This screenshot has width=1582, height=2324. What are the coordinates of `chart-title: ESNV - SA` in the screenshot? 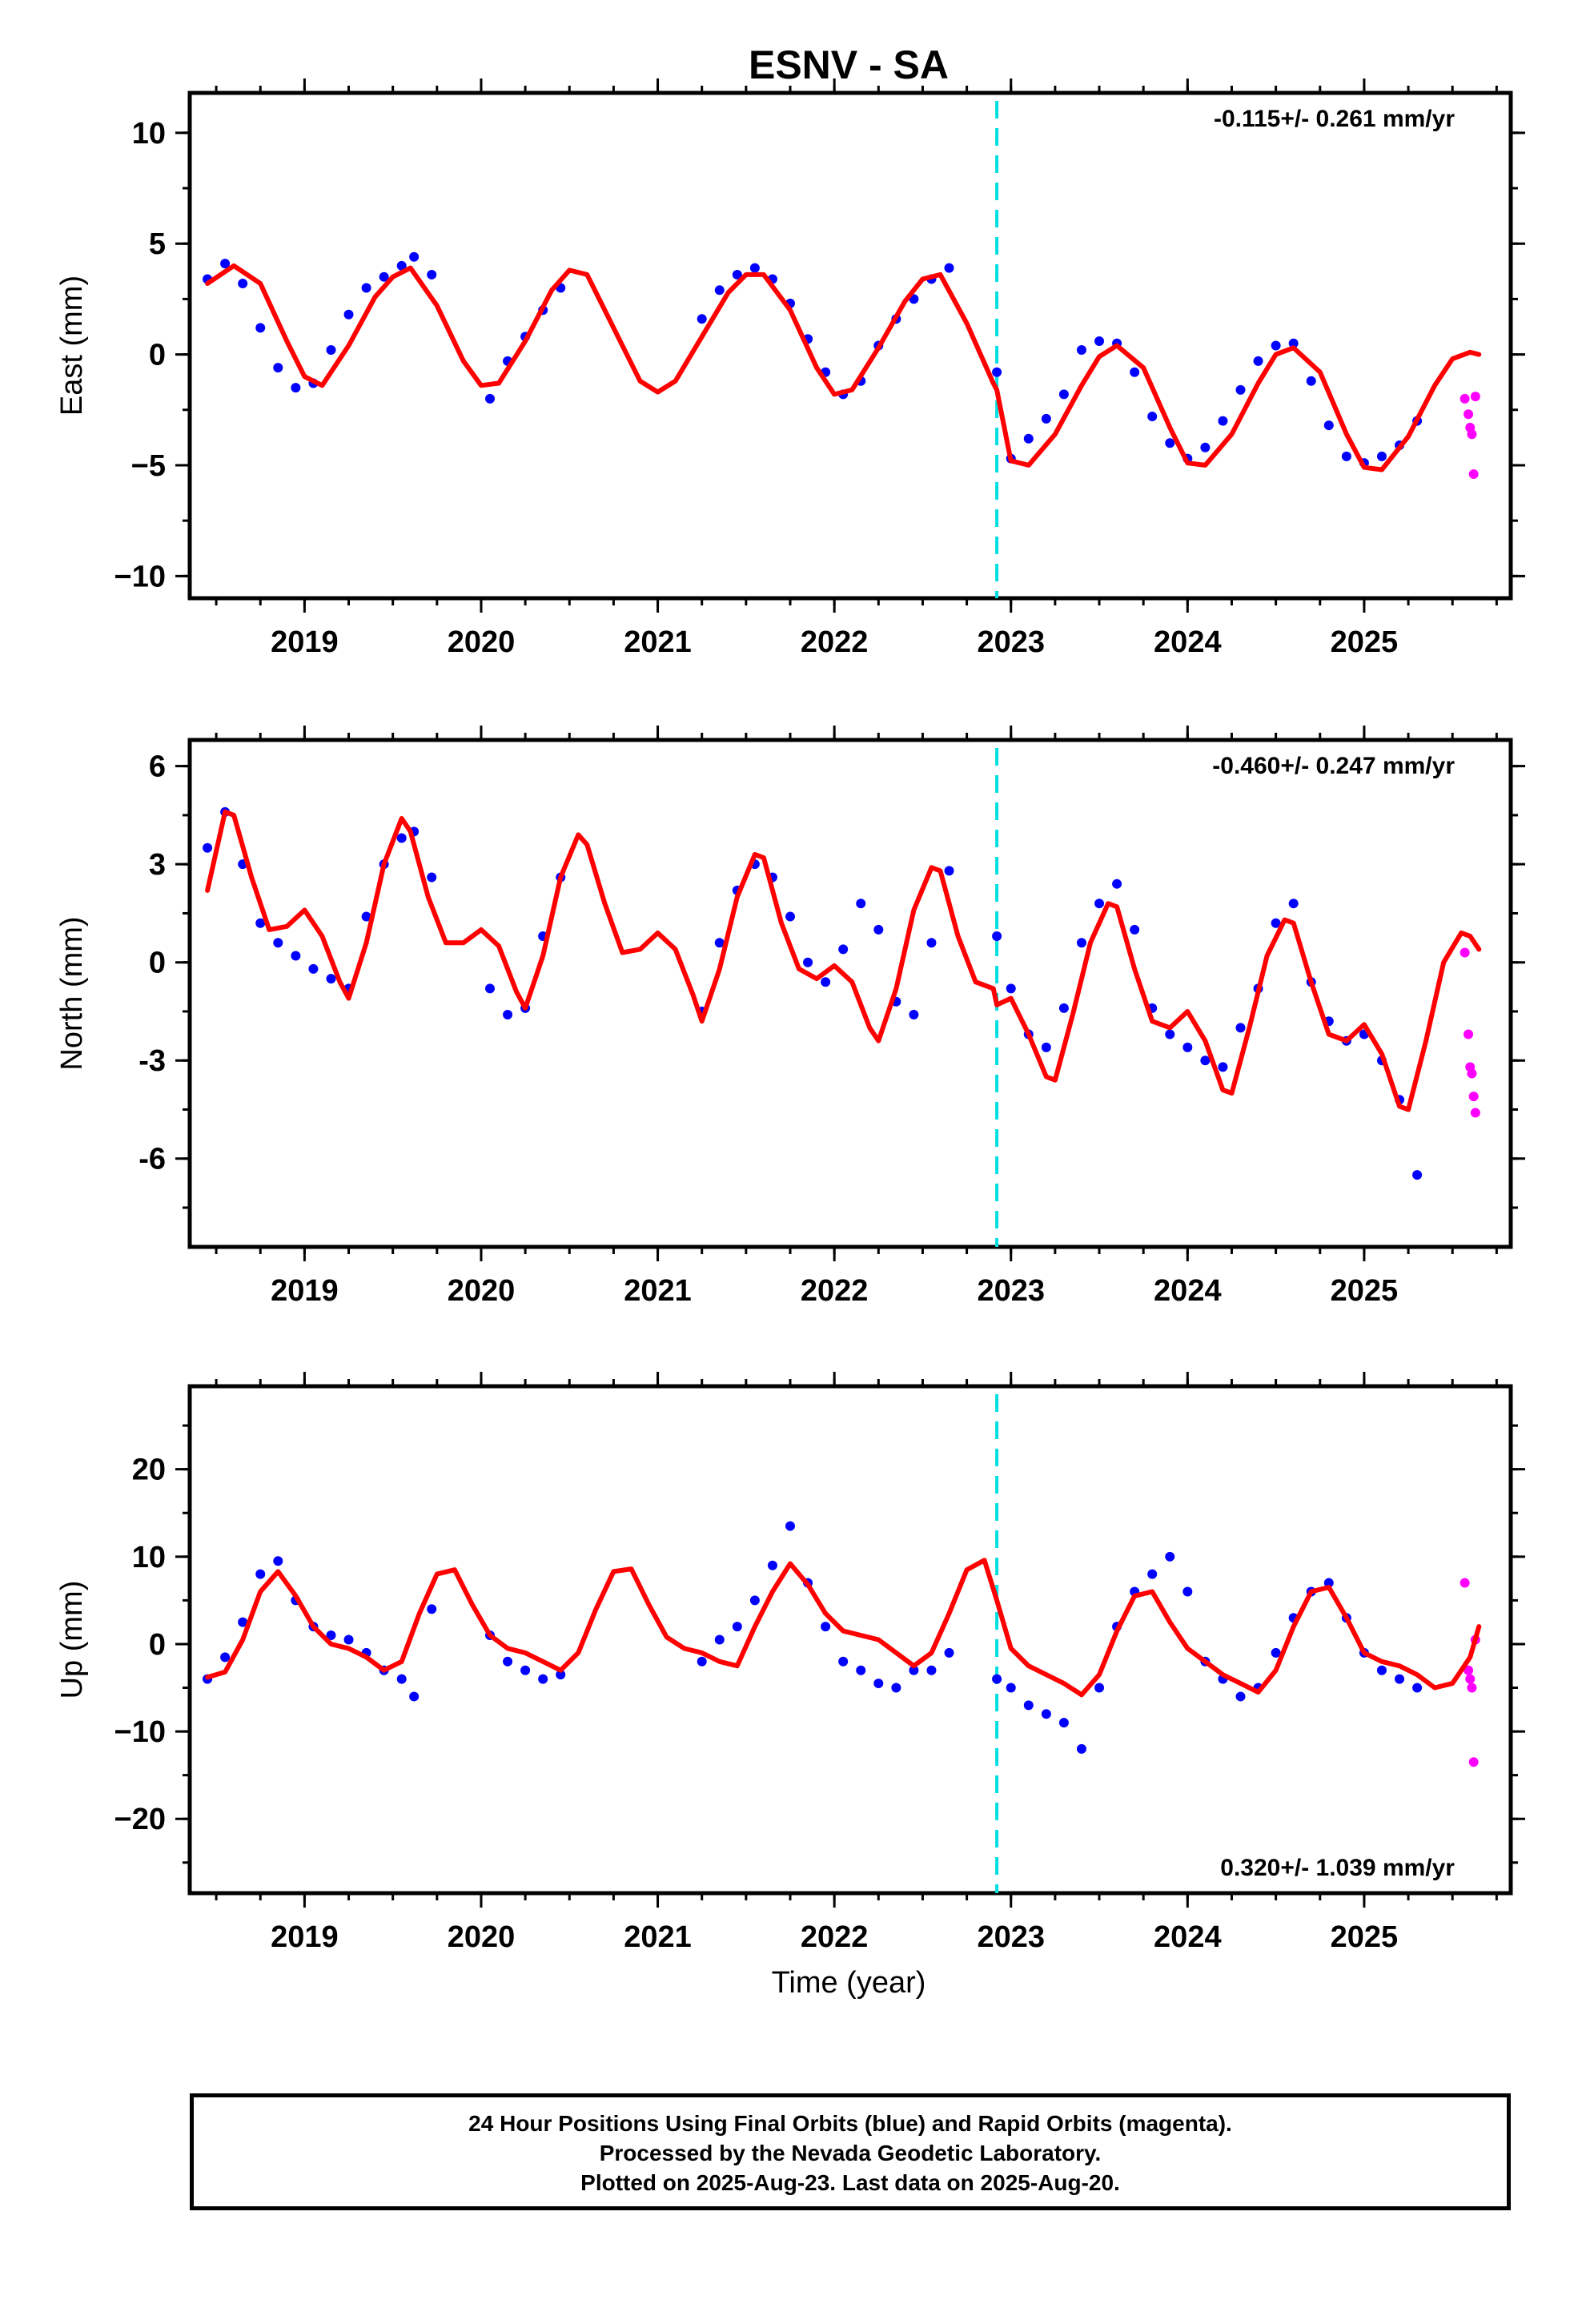 It's located at (849, 64).